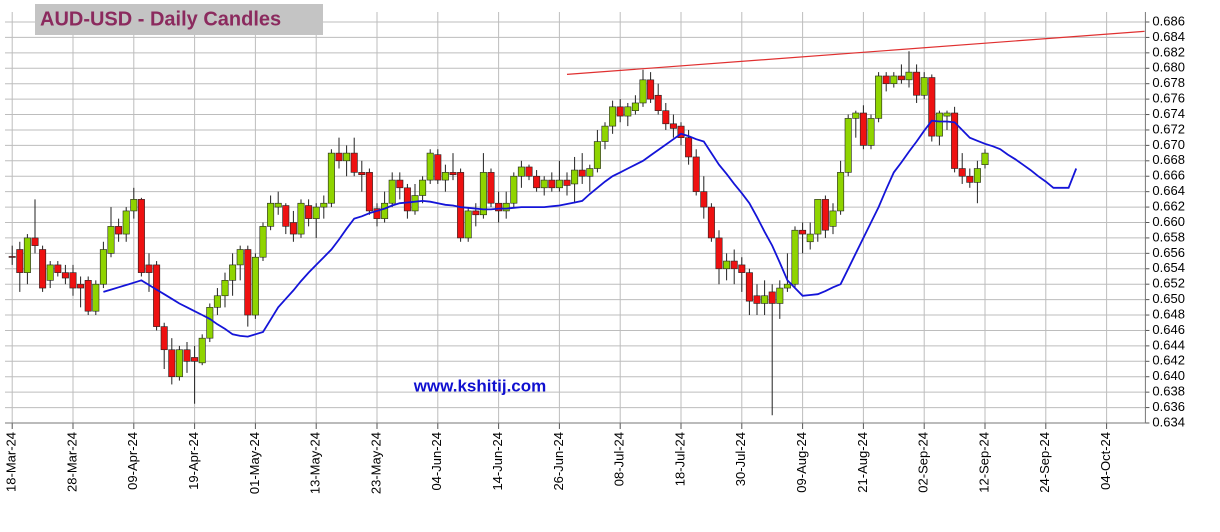  What do you see at coordinates (1168, 144) in the screenshot?
I see `y-tick-label: 0.670` at bounding box center [1168, 144].